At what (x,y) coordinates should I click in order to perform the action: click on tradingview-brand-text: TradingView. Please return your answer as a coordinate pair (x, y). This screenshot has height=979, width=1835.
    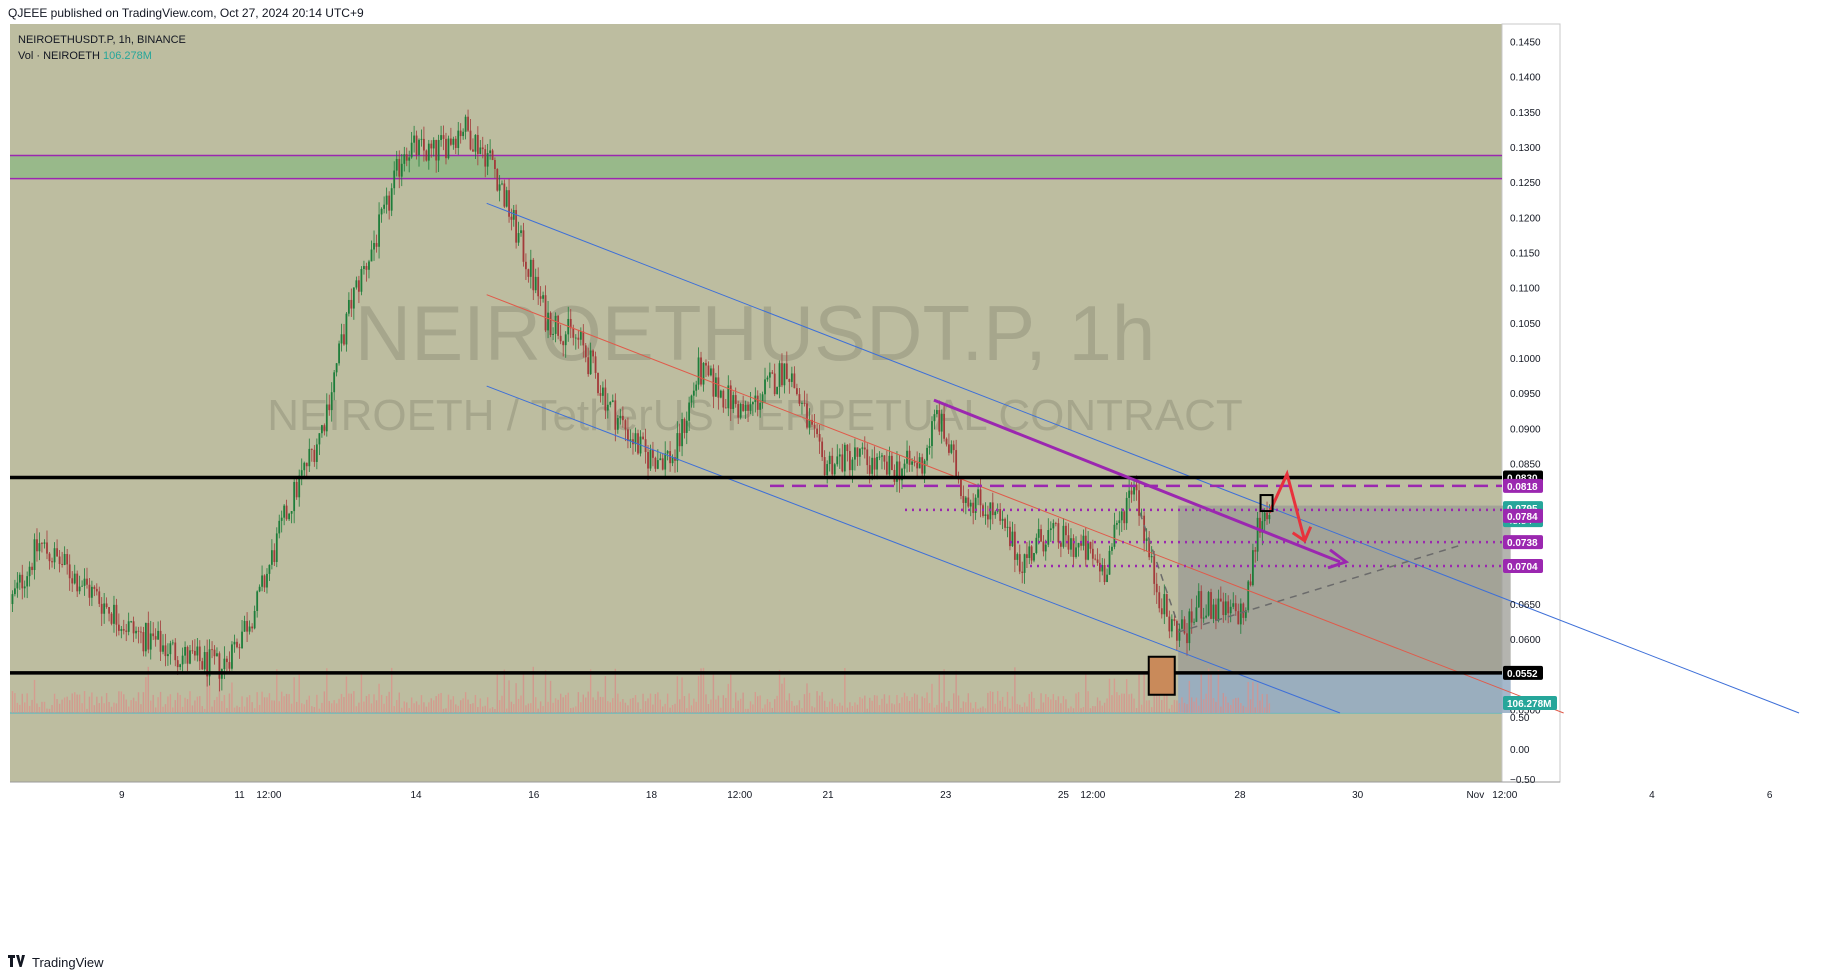
    Looking at the image, I should click on (68, 962).